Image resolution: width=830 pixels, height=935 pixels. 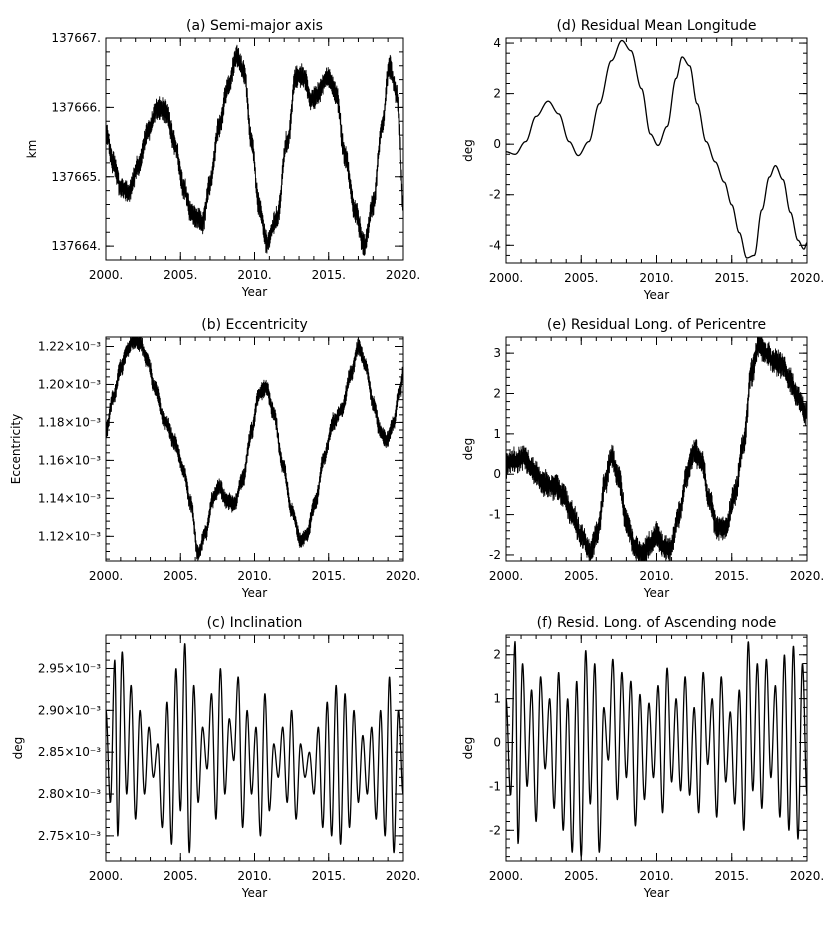 What do you see at coordinates (495, 245) in the screenshot?
I see `y-tick-label: -4` at bounding box center [495, 245].